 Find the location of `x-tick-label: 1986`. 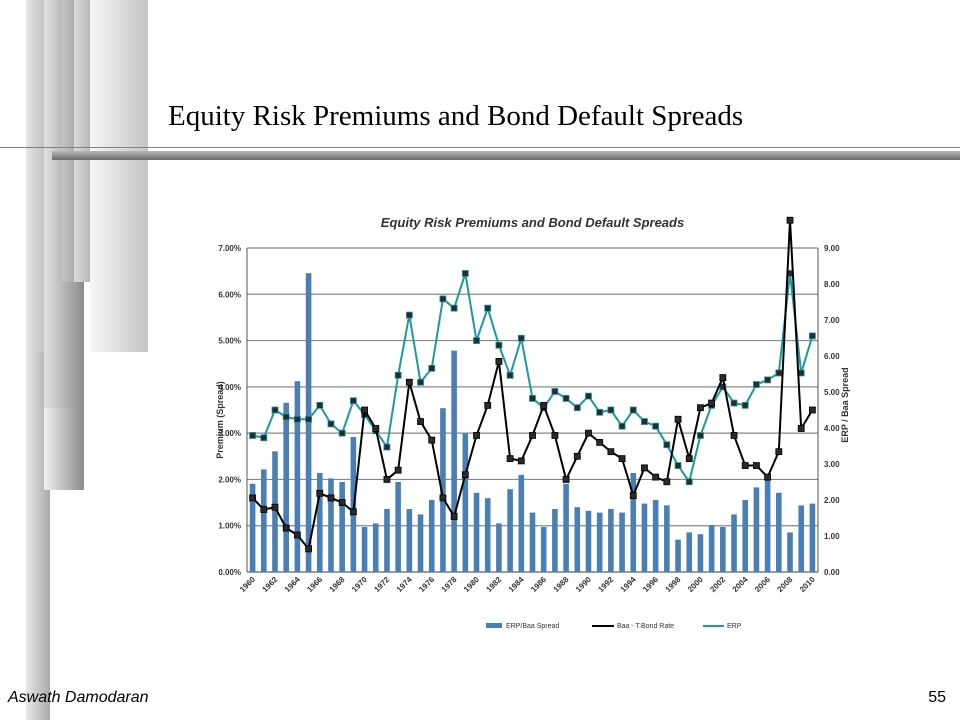

x-tick-label: 1986 is located at coordinates (538, 584).